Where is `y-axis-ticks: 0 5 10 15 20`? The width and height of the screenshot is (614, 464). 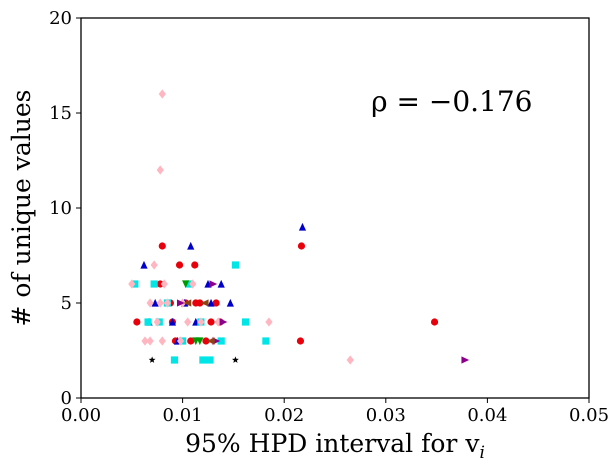 y-axis-ticks: 0 5 10 15 20 is located at coordinates (65, 208).